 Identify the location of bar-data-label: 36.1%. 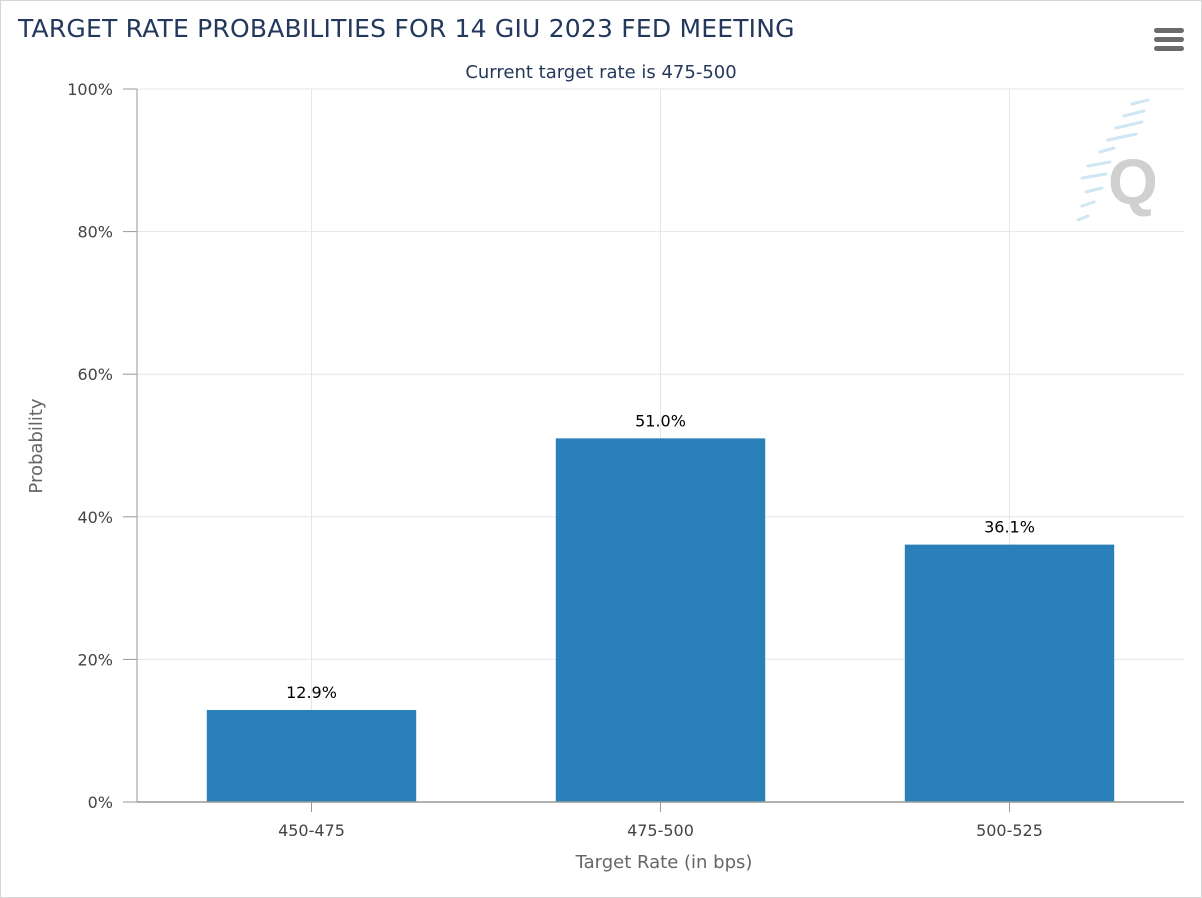
(1009, 527).